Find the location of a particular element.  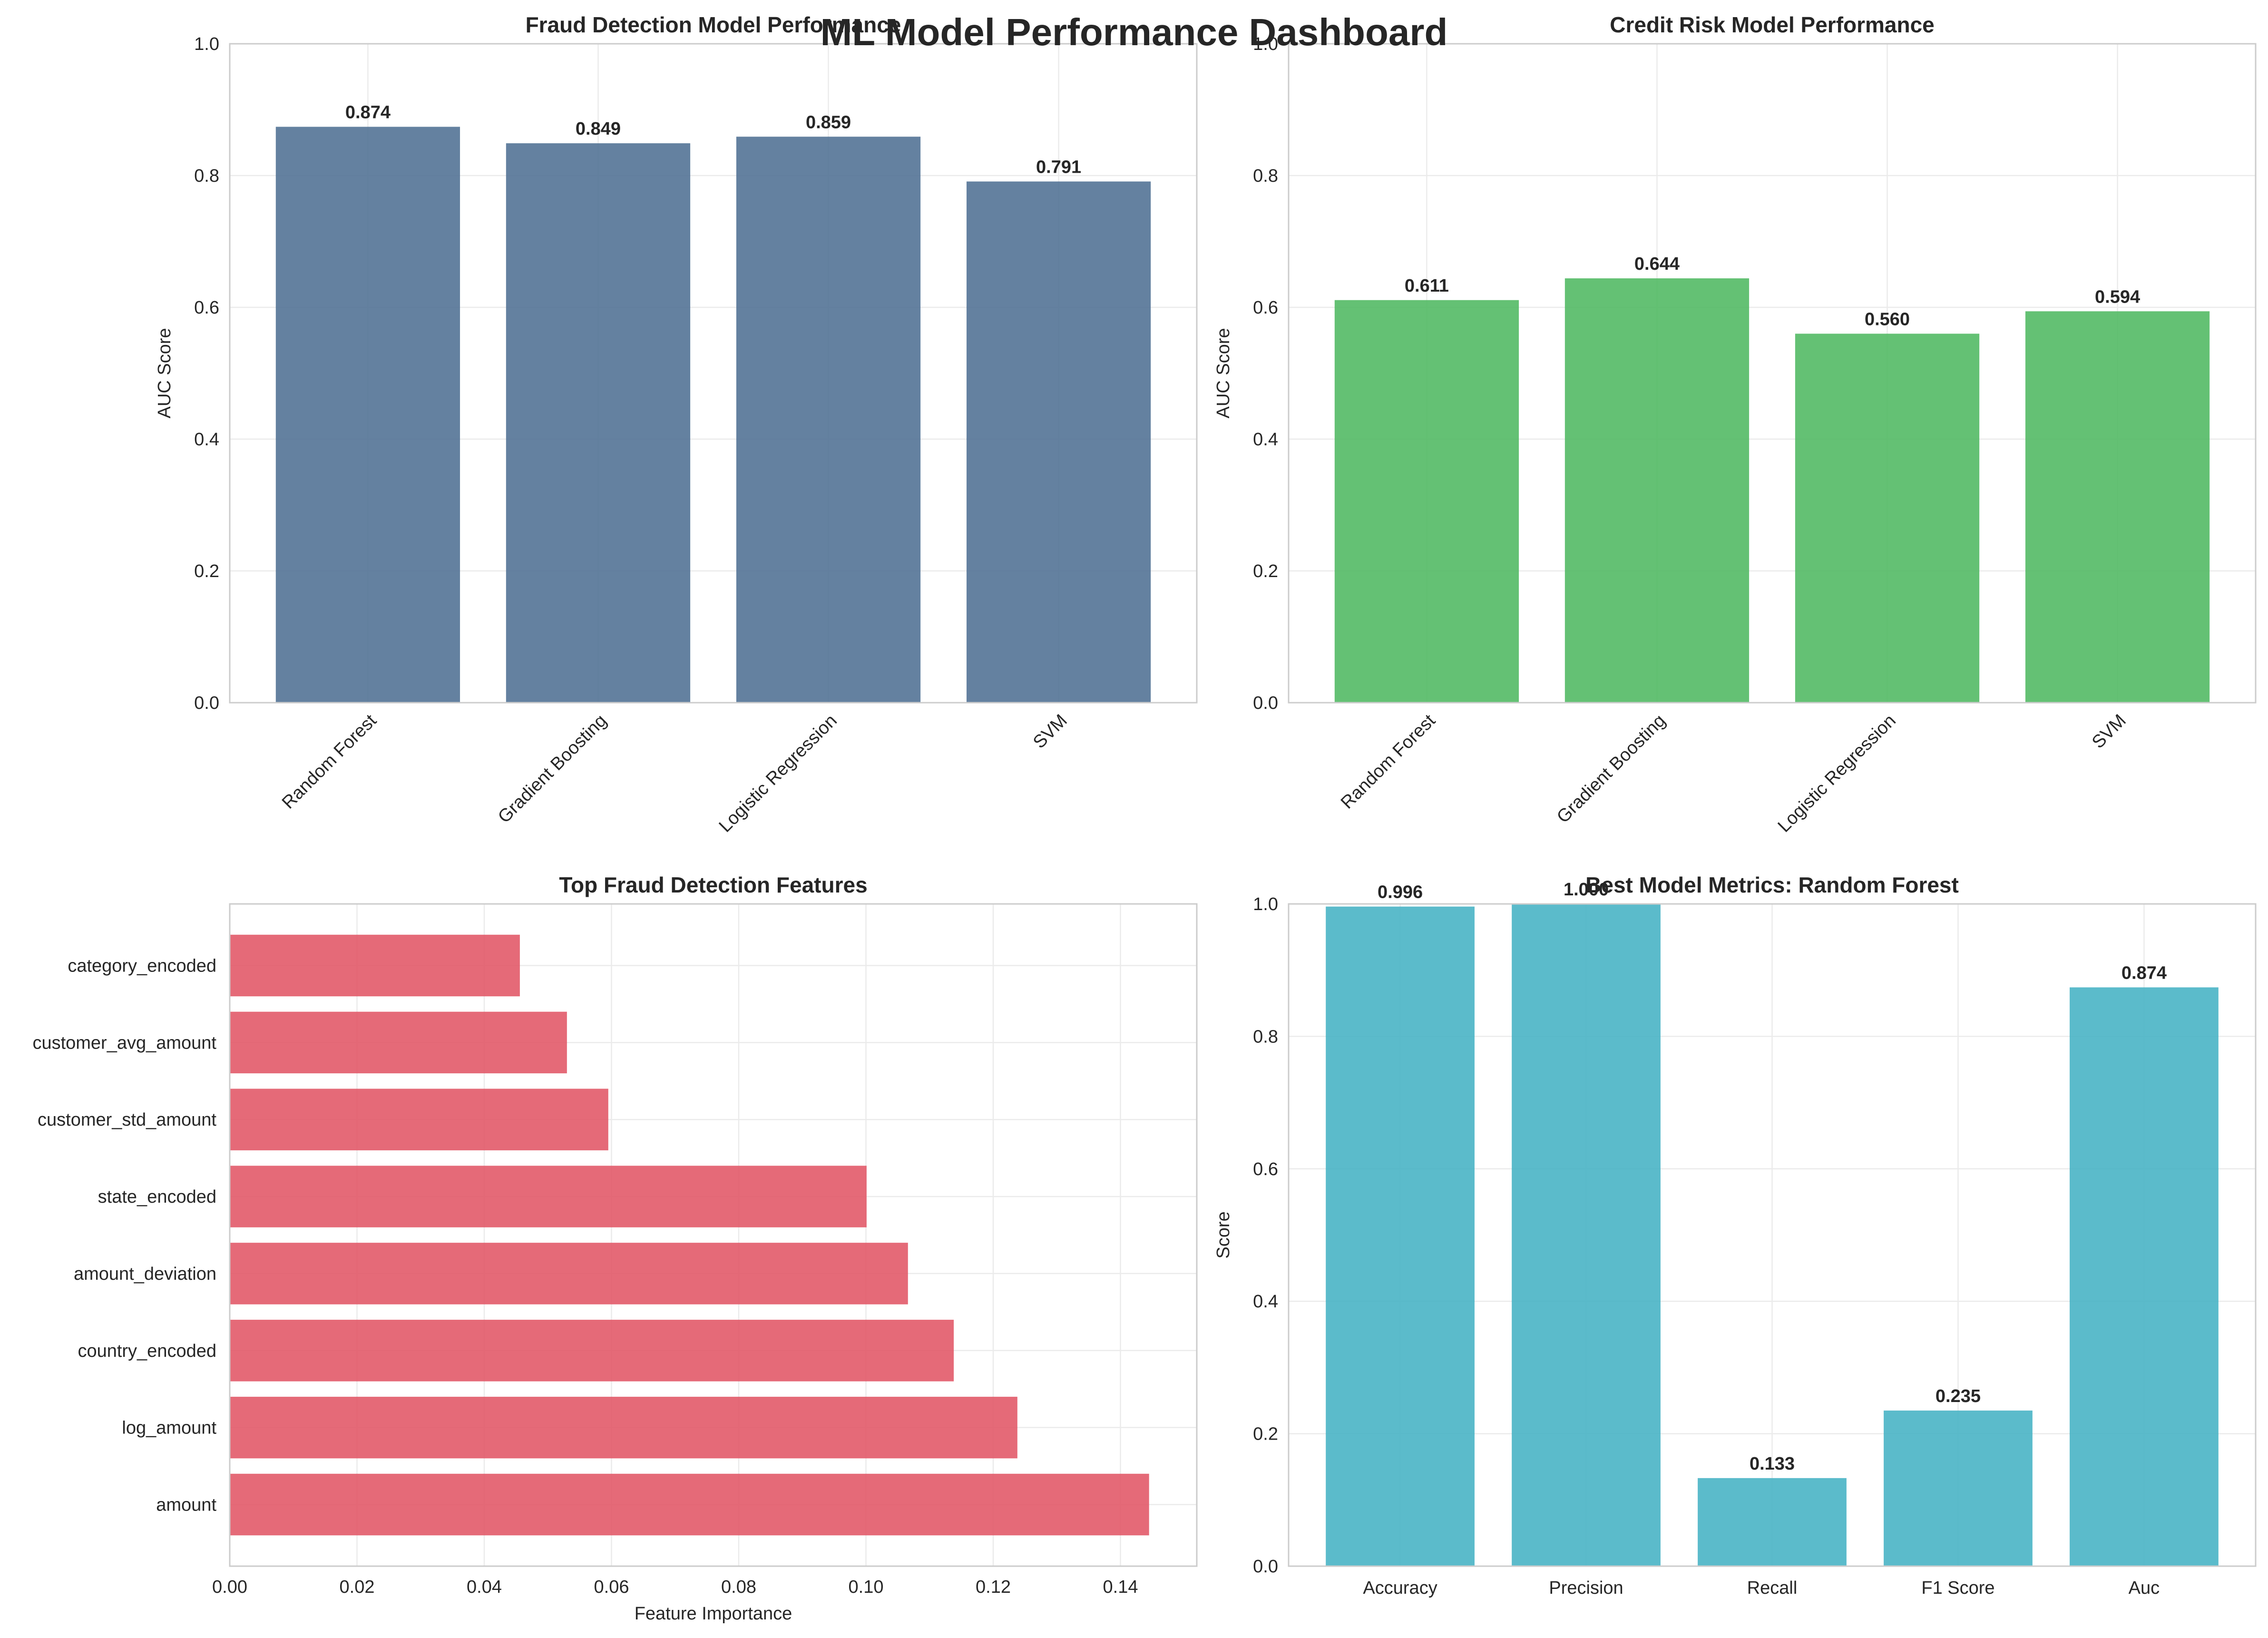

metrics-ytick-label: 0.2 is located at coordinates (1265, 1434).